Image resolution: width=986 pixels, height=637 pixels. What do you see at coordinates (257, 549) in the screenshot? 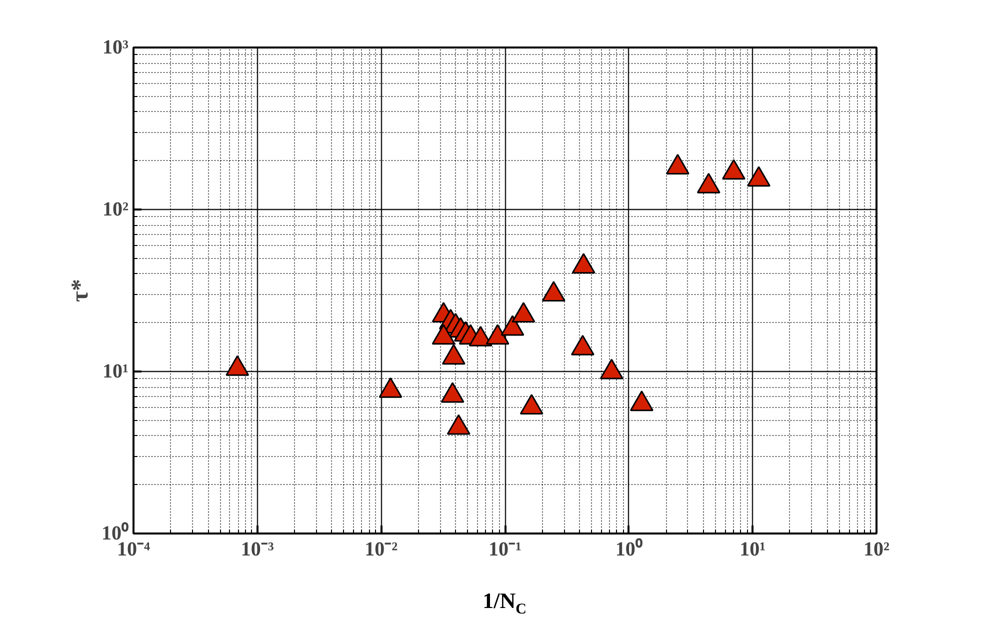
I see `x-tick-label: 10⁻³` at bounding box center [257, 549].